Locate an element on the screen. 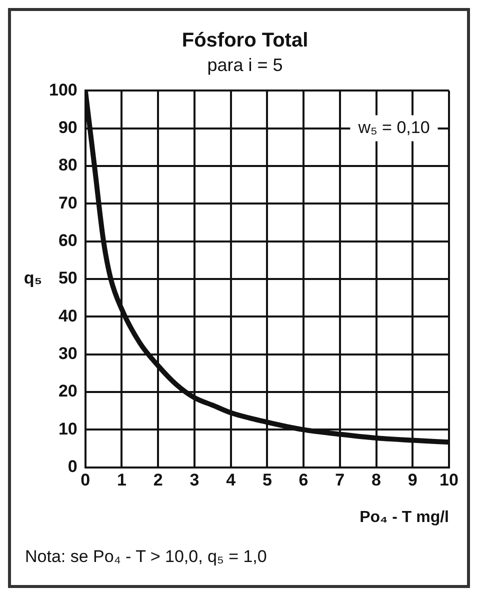  x-tick-label: 3 is located at coordinates (195, 480).